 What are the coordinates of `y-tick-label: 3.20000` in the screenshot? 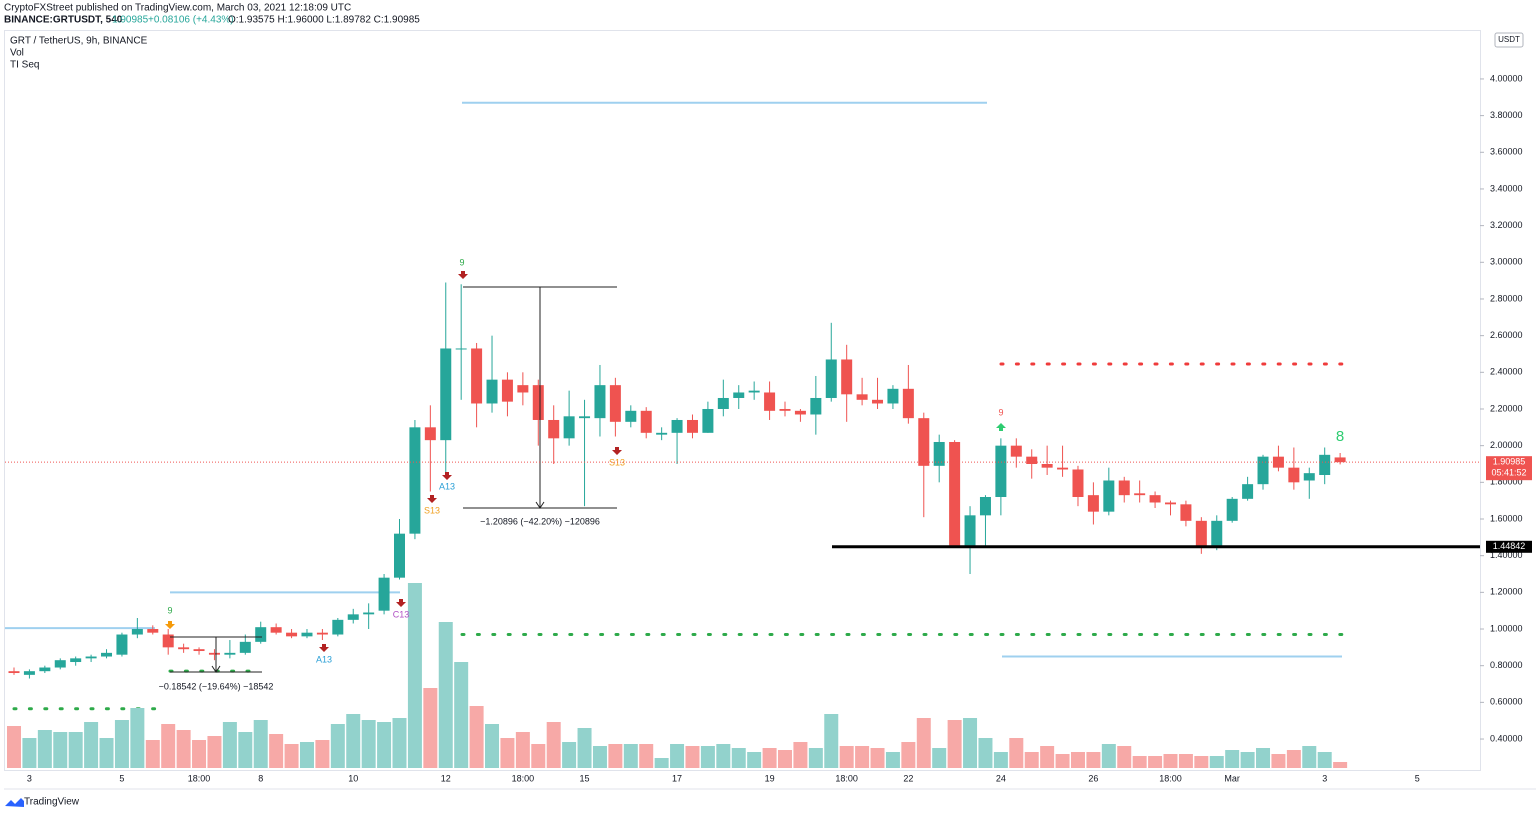 It's located at (1506, 225).